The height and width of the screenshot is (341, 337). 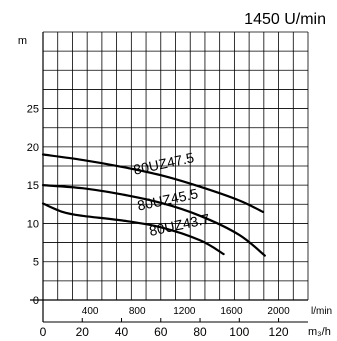 I want to click on y-tick-label: 0, so click(x=36, y=301).